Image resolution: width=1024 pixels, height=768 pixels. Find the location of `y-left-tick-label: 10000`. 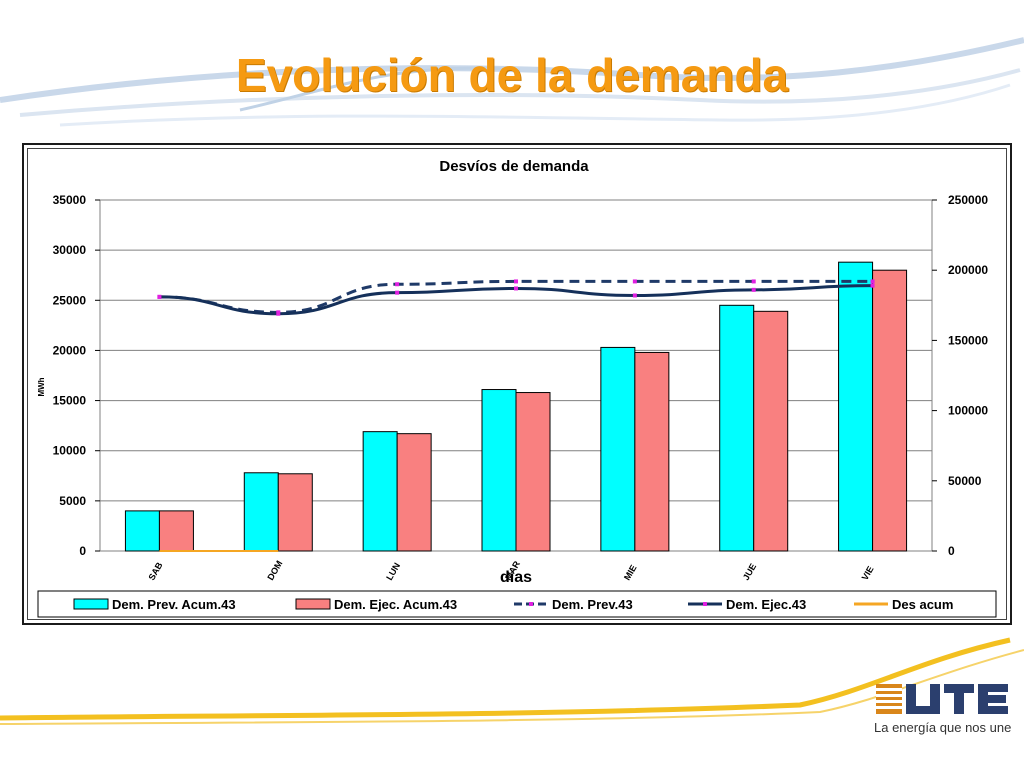

y-left-tick-label: 10000 is located at coordinates (70, 451).